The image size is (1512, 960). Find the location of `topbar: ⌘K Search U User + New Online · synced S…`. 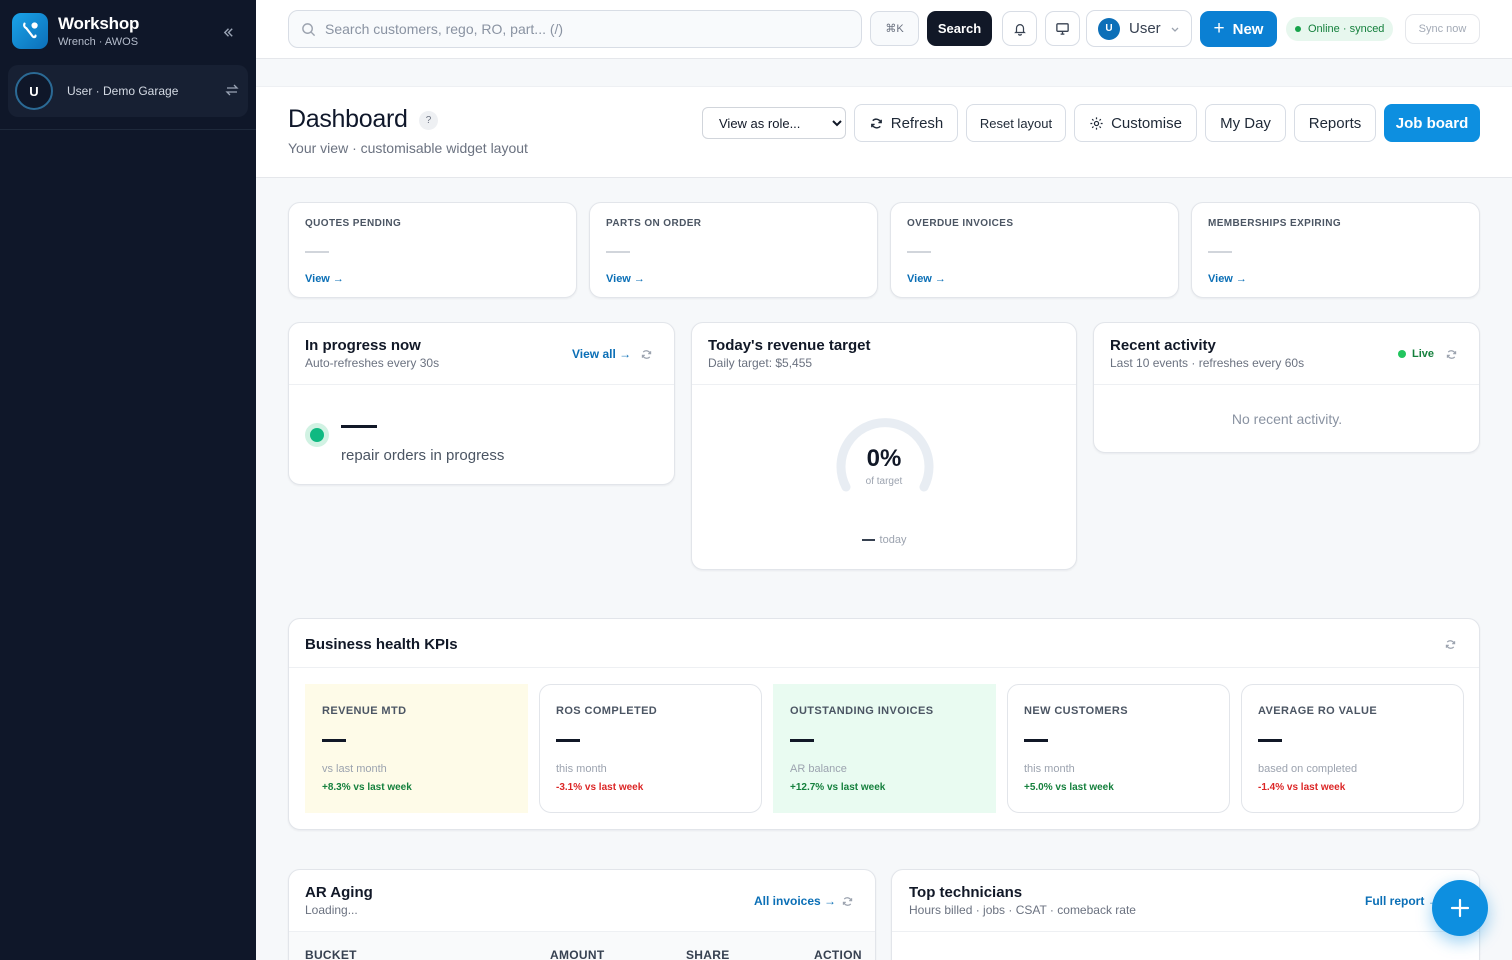

topbar: ⌘K Search U User + New Online · synced S… is located at coordinates (884, 29).